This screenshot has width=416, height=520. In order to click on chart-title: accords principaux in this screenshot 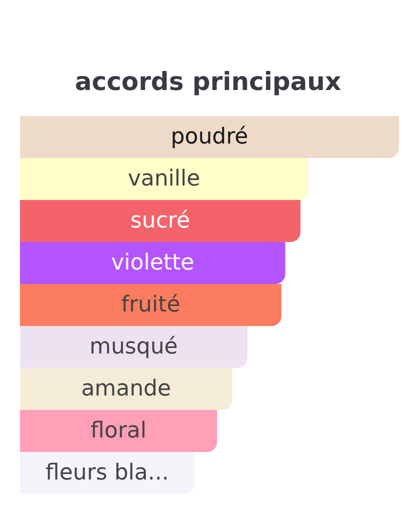, I will do `click(208, 81)`.